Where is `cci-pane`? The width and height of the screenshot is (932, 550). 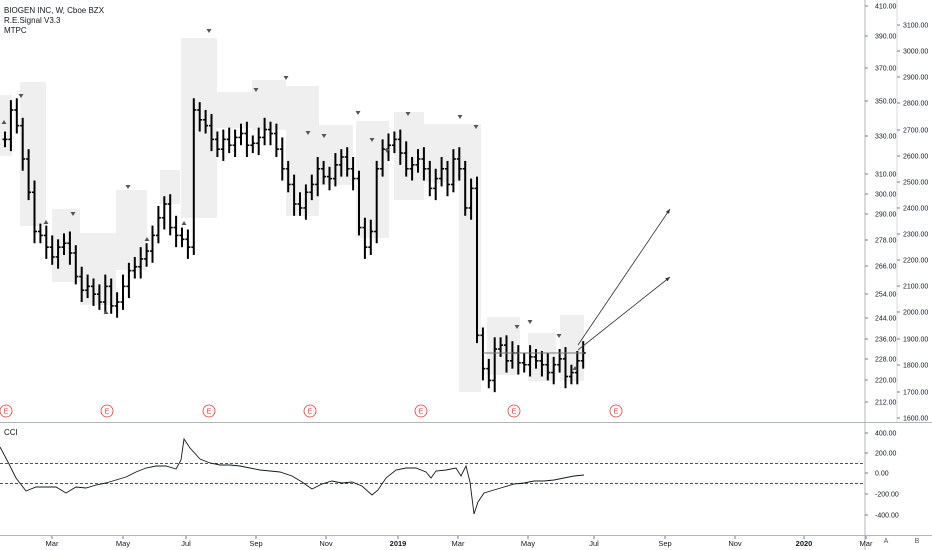 cci-pane is located at coordinates (432, 476).